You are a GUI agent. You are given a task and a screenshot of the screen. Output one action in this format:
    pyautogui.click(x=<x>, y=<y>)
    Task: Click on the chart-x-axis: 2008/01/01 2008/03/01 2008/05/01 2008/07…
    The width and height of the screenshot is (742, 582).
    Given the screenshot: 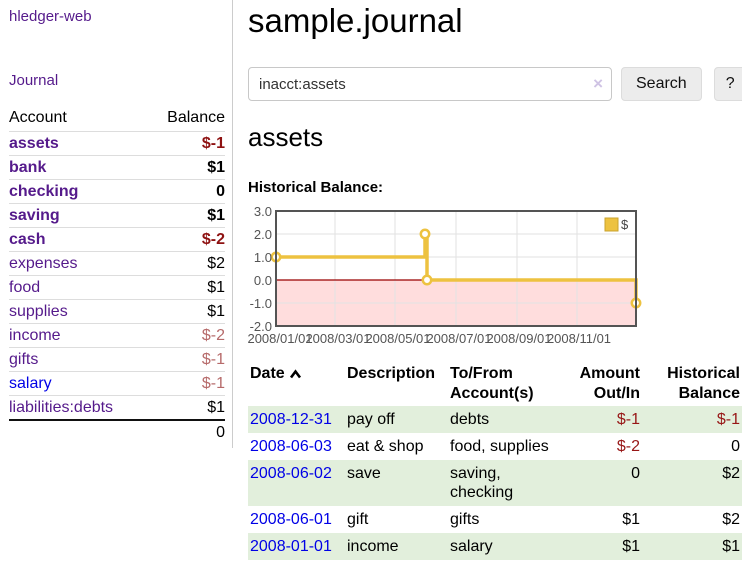 What is the action you would take?
    pyautogui.click(x=429, y=338)
    